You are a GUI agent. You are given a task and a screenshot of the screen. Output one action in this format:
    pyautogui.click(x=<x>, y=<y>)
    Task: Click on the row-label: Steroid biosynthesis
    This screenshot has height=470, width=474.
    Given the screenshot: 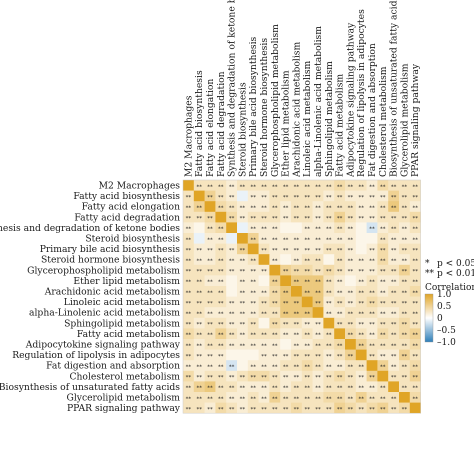 What is the action you would take?
    pyautogui.click(x=132, y=239)
    